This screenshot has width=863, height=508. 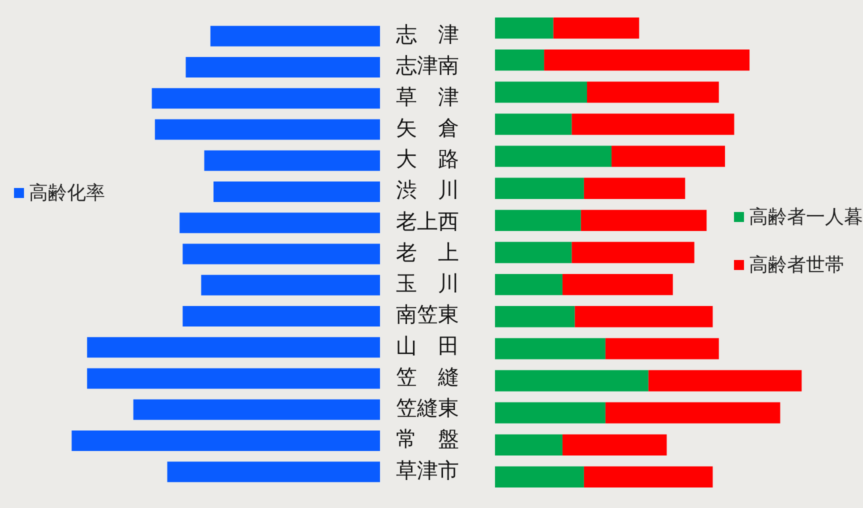 I want to click on y-tick-label: 玉 川, so click(x=427, y=284).